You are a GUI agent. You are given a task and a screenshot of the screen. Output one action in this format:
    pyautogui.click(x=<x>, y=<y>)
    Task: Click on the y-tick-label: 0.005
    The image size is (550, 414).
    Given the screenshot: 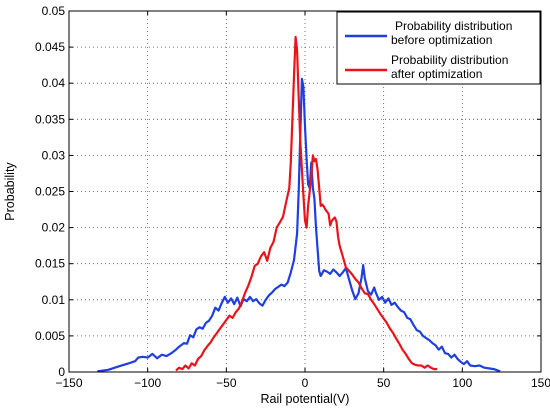 What is the action you would take?
    pyautogui.click(x=50, y=336)
    